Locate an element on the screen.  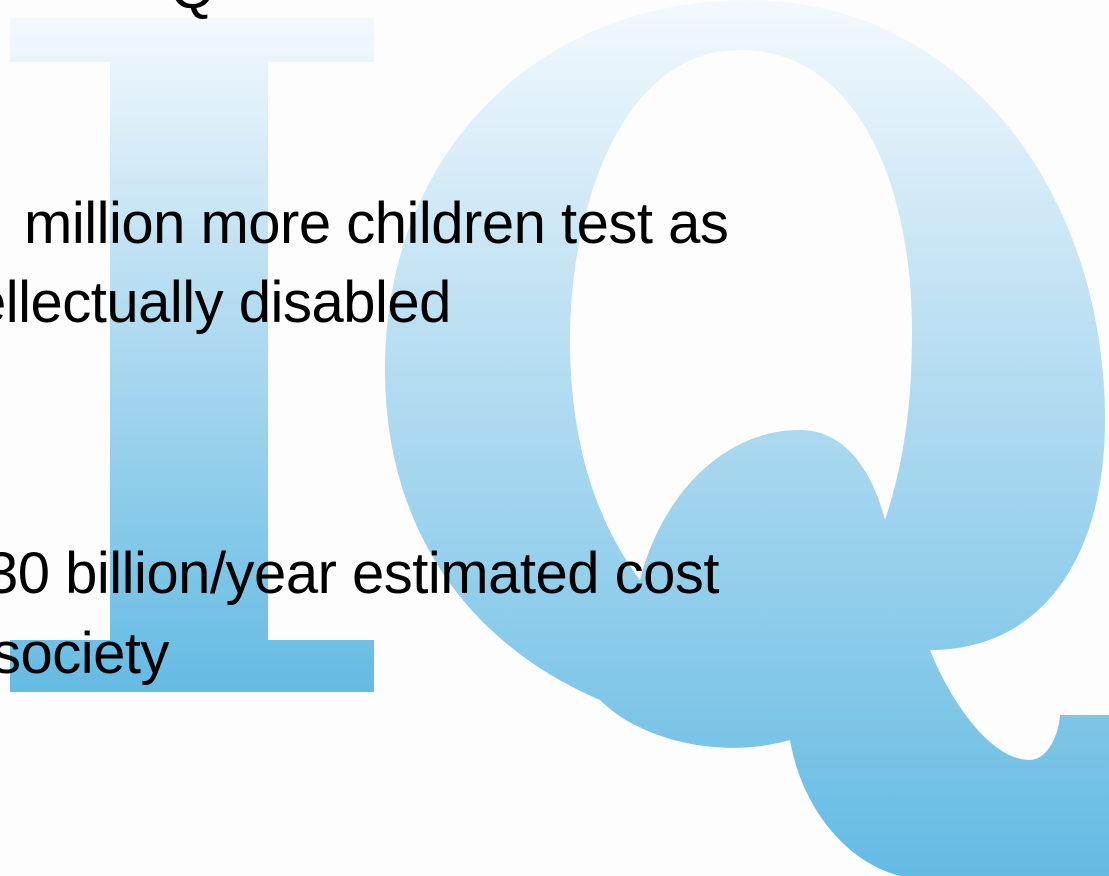
bullet-1-line-2: ellectually disabled is located at coordinates (225, 302).